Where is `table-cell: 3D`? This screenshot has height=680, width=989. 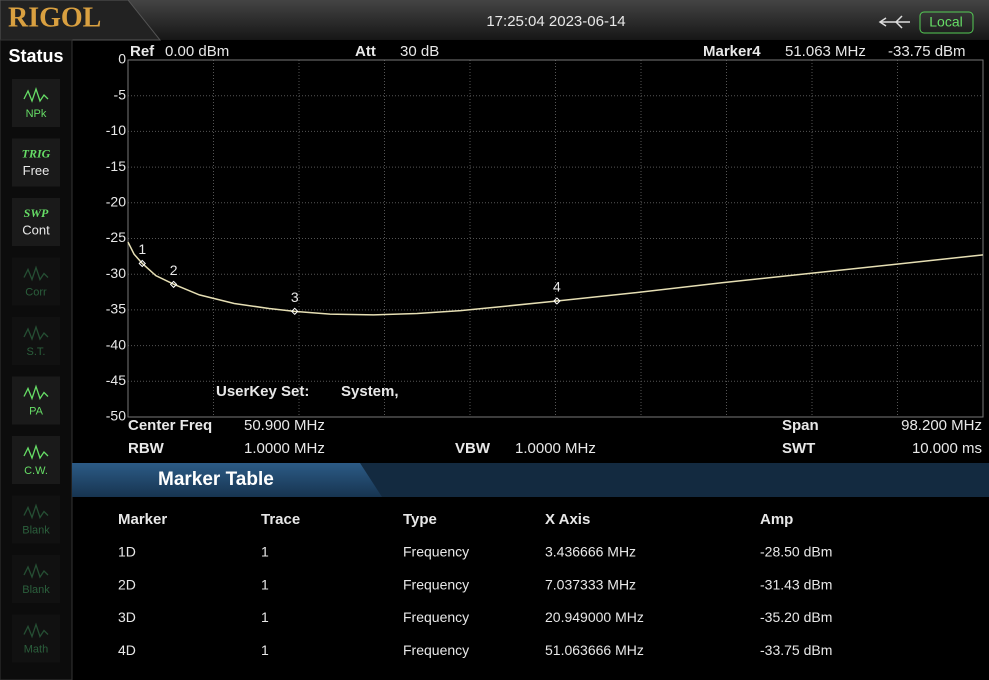 table-cell: 3D is located at coordinates (127, 617).